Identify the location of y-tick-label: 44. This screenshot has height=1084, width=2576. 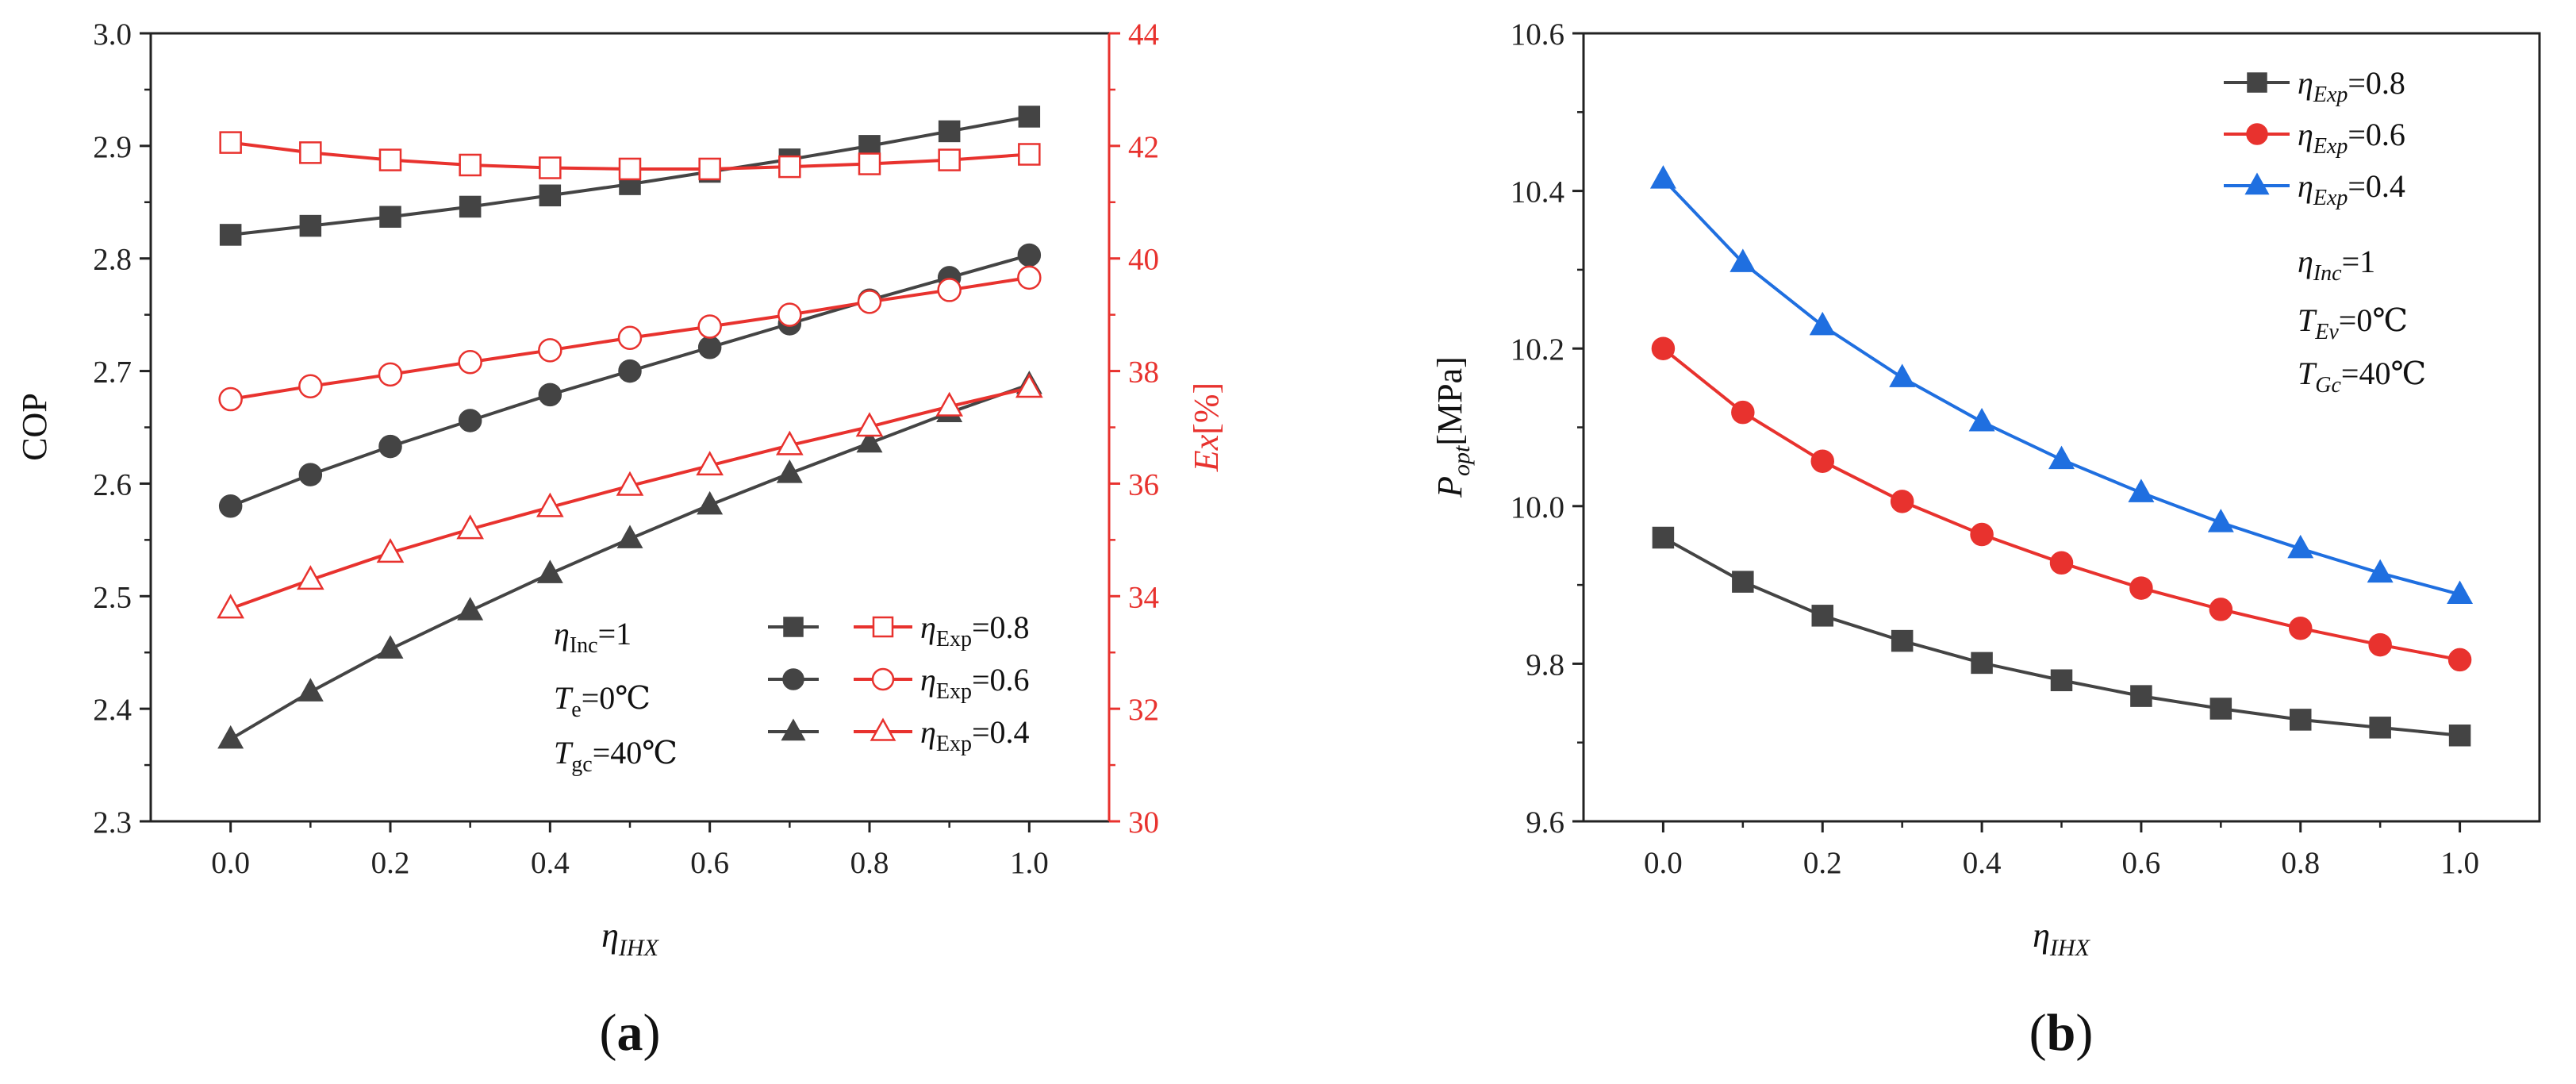
(1143, 34).